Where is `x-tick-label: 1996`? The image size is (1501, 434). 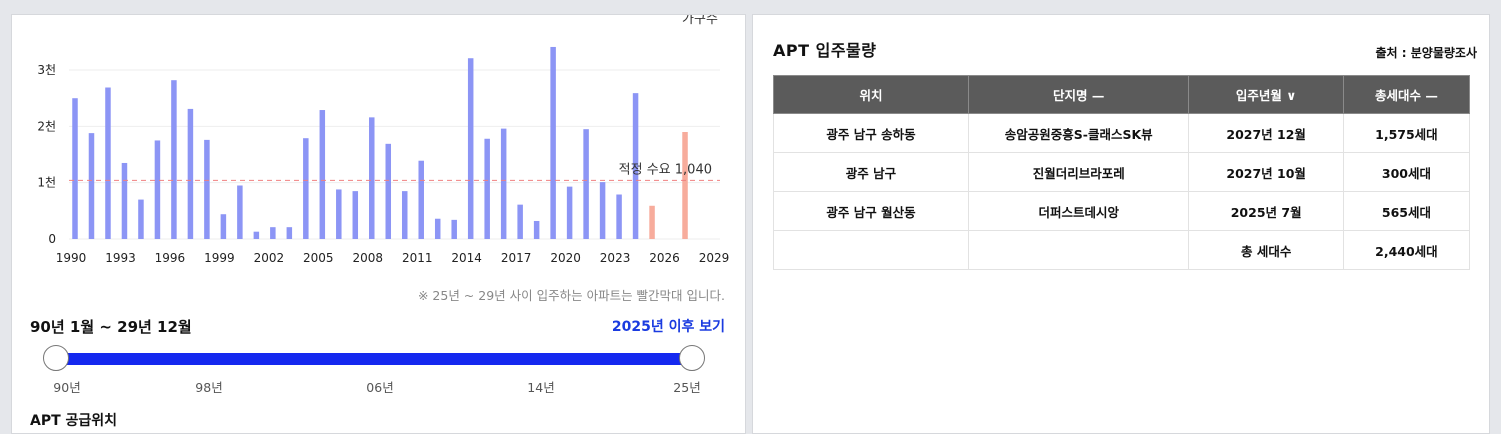
x-tick-label: 1996 is located at coordinates (170, 258).